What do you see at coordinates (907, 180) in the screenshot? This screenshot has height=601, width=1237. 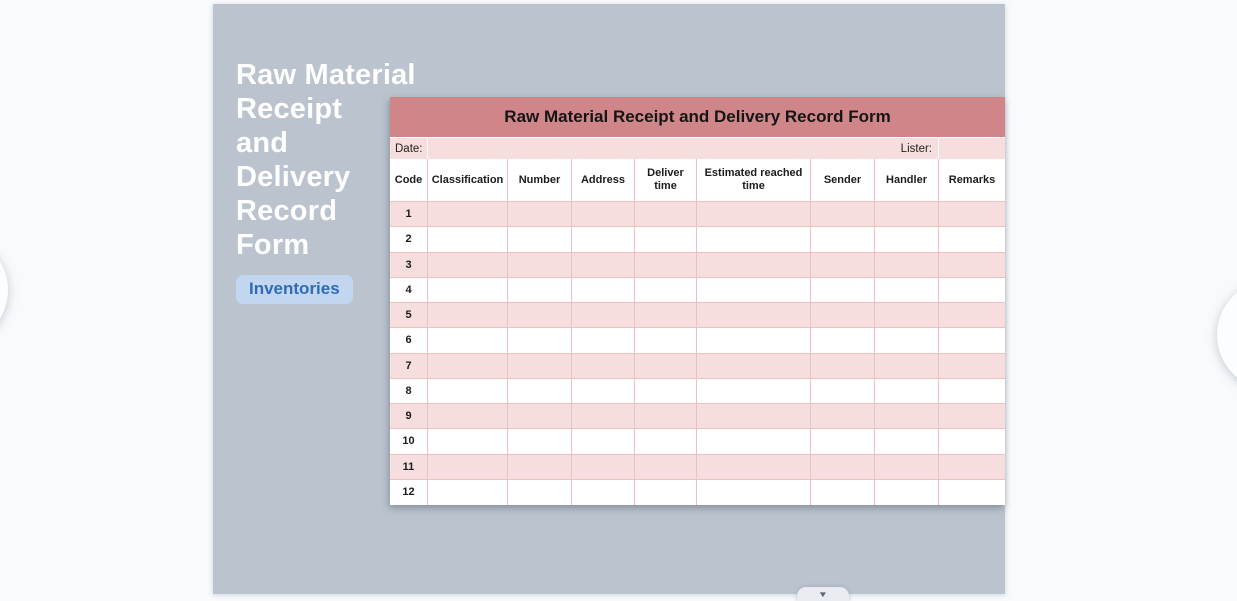 I see `column-header: Handler` at bounding box center [907, 180].